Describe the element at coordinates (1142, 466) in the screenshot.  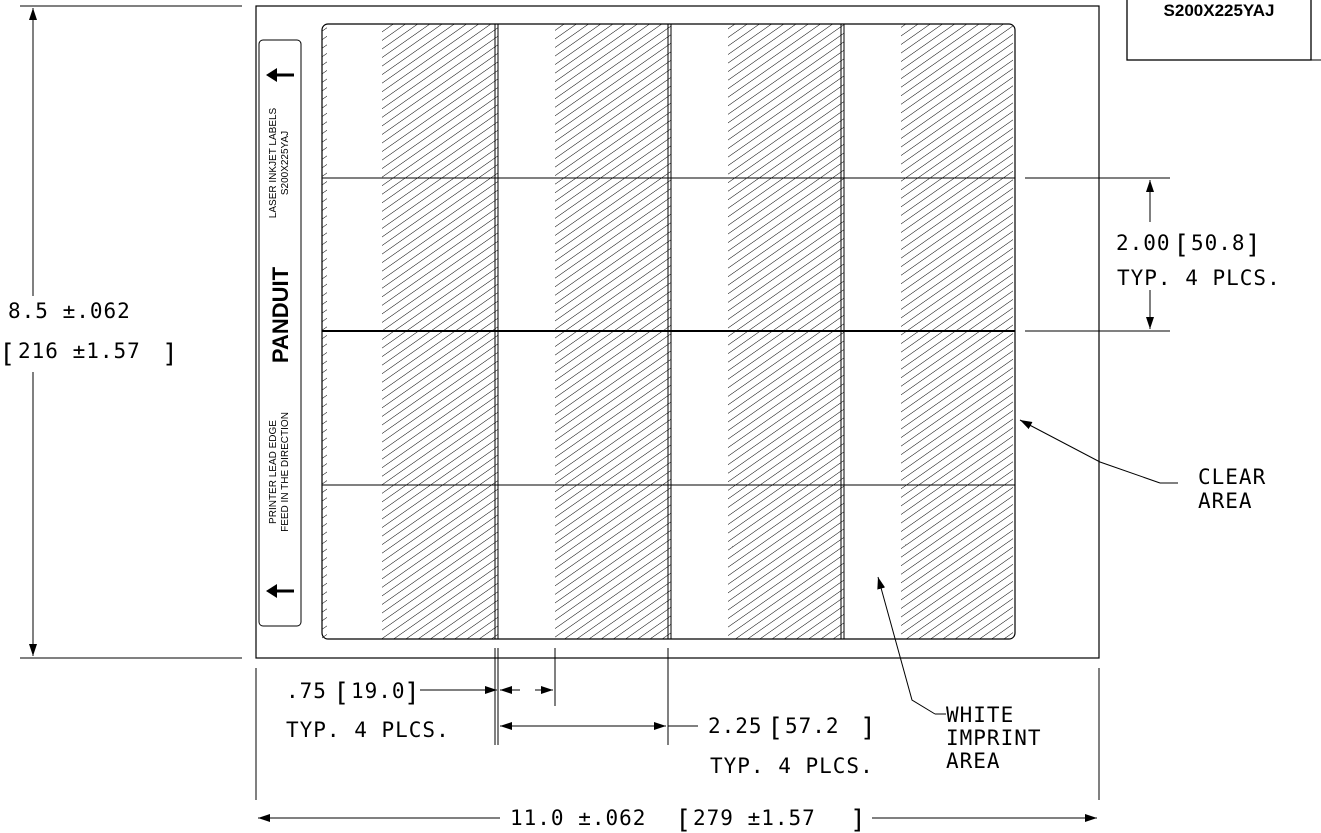
I see `clear-area-callout: CLEAR AREA` at that location.